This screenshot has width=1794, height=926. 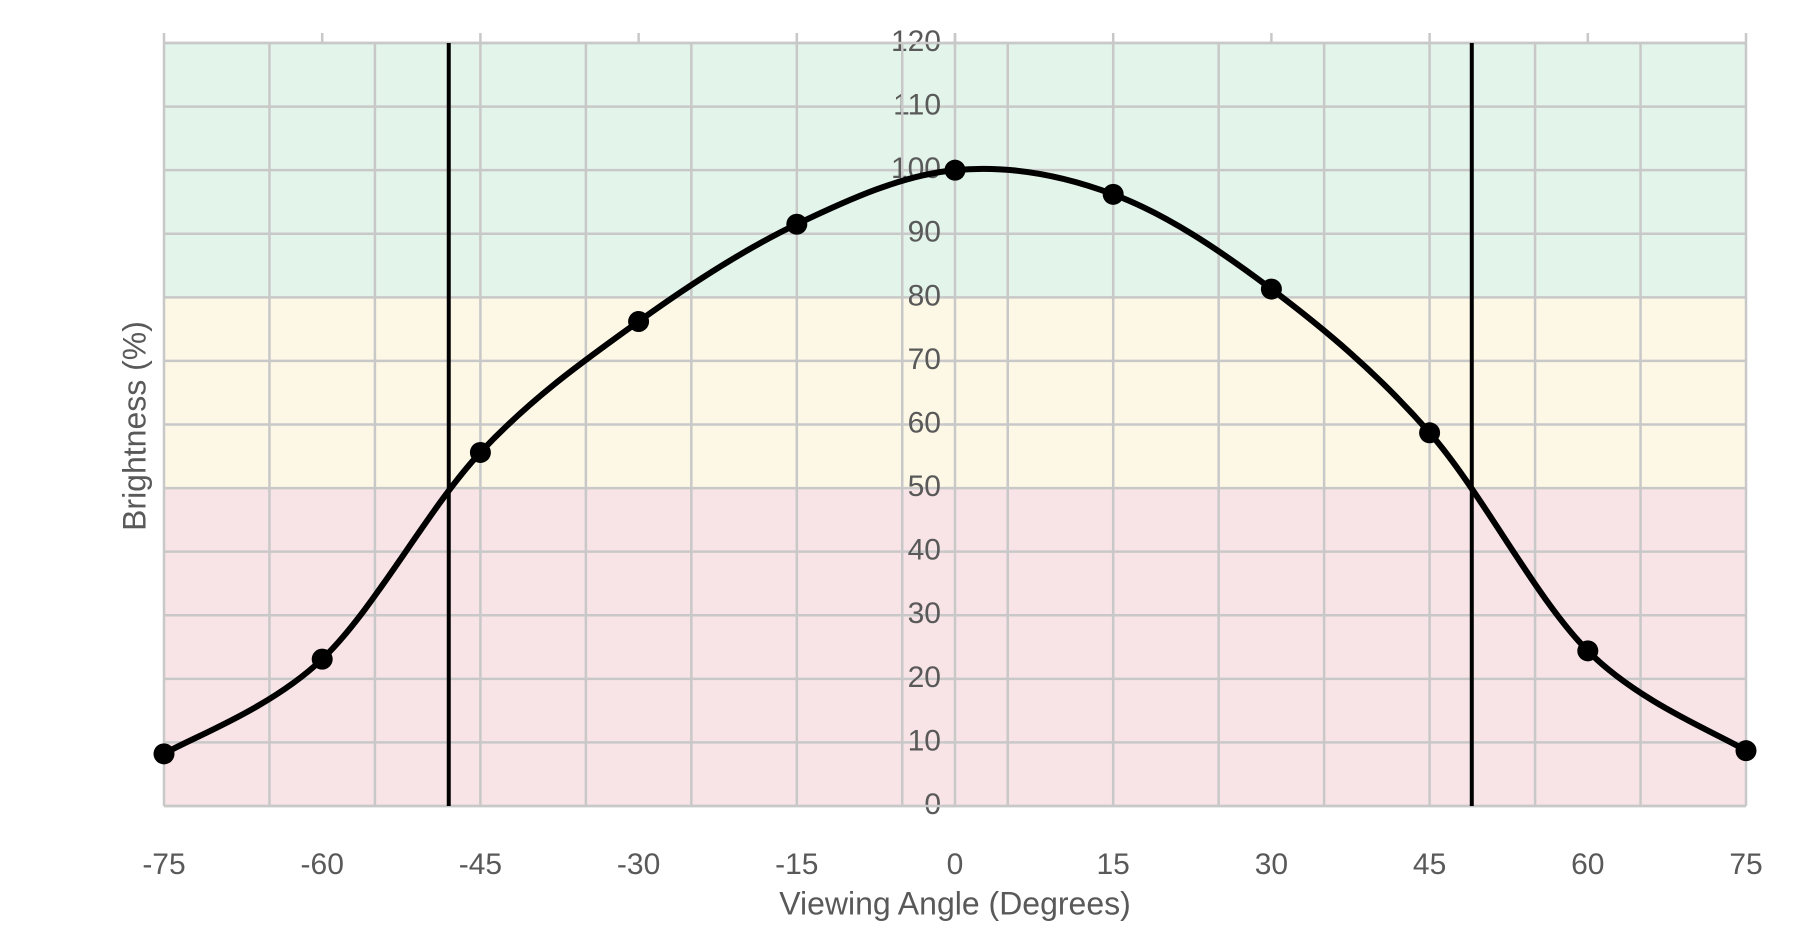 What do you see at coordinates (638, 864) in the screenshot?
I see `x-tick-label: -30` at bounding box center [638, 864].